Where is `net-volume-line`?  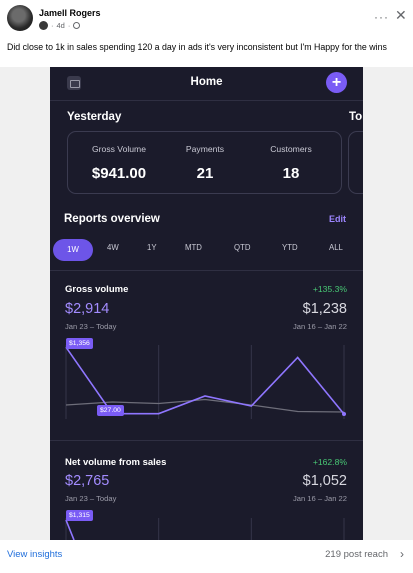
net-volume-line is located at coordinates (70, 529).